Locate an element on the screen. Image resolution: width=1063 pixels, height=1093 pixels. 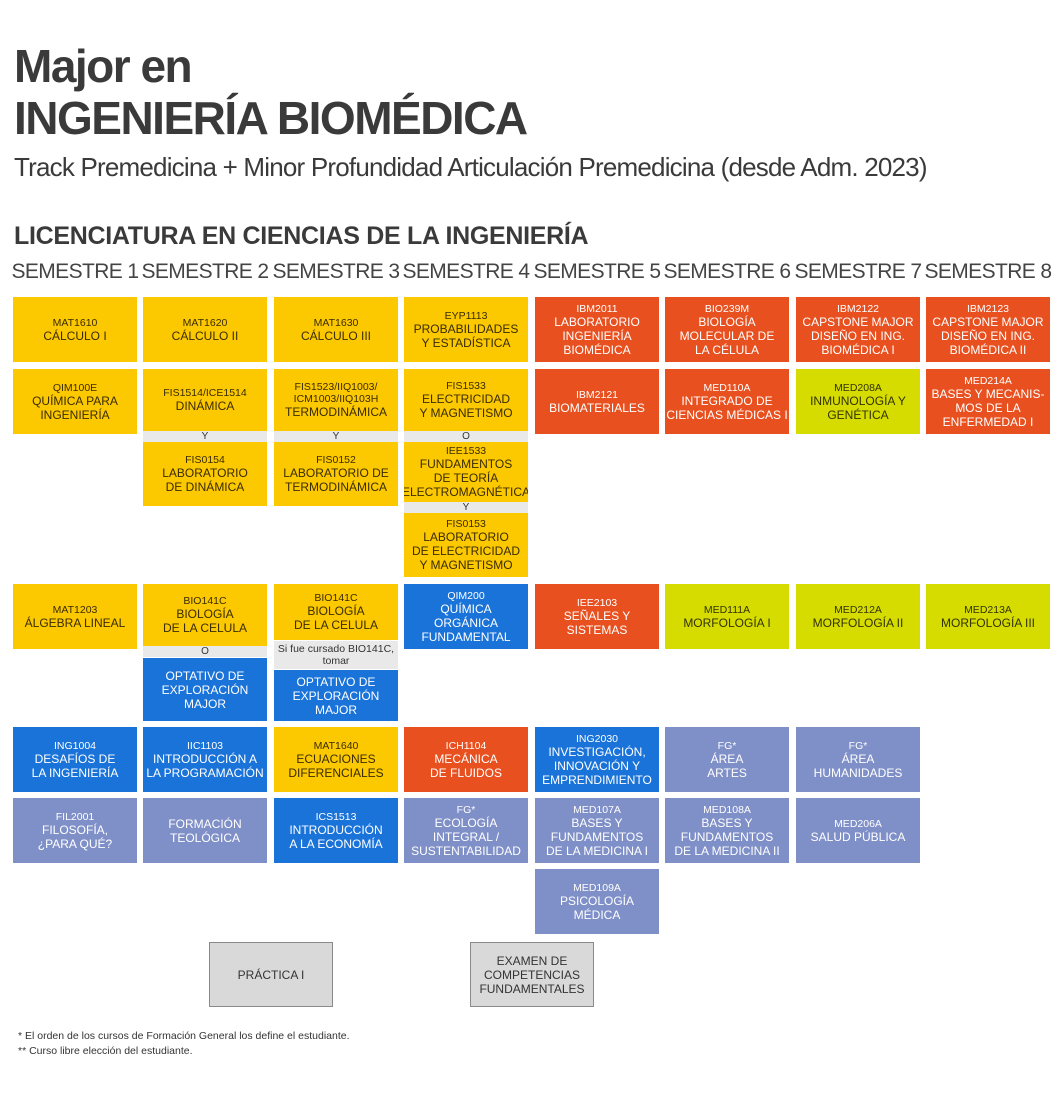
course-box: EYP1113 PROBABILIDADES Y ESTADÍSTICA is located at coordinates (466, 329).